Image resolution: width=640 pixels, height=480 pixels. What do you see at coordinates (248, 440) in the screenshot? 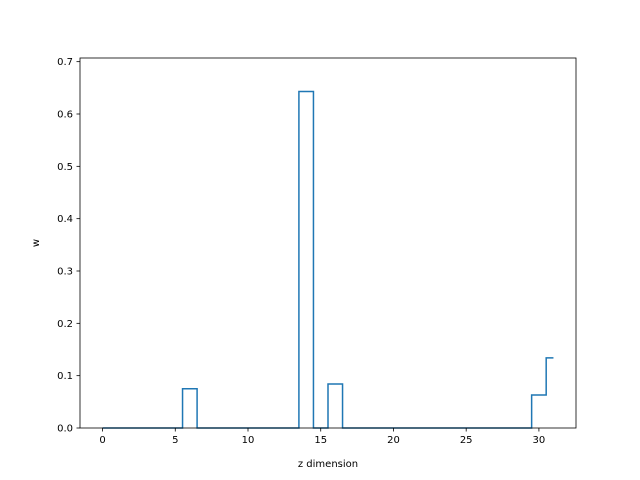
I see `x-tick-label: 10` at bounding box center [248, 440].